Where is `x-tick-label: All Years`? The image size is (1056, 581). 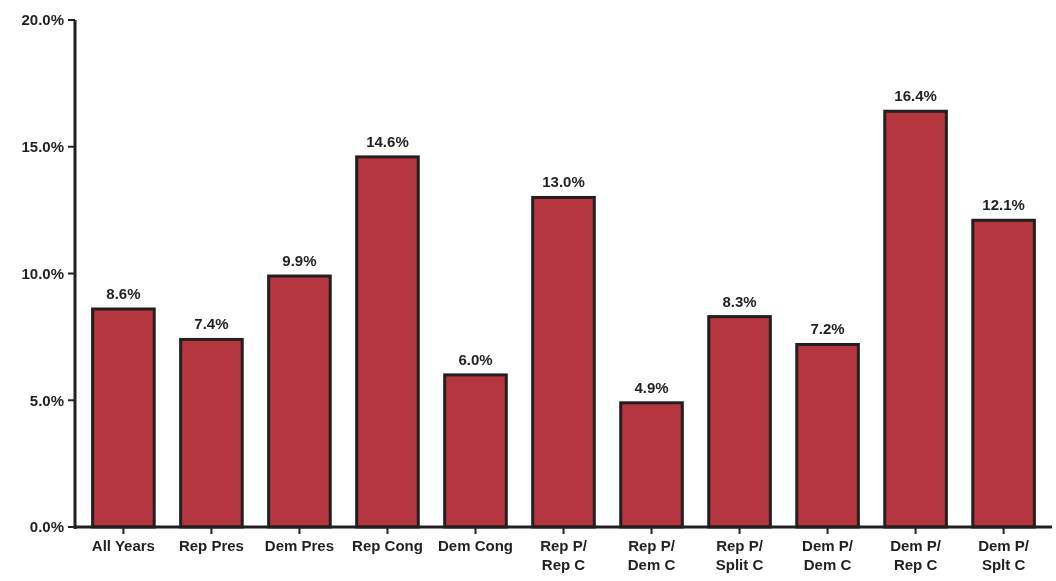
x-tick-label: All Years is located at coordinates (123, 545).